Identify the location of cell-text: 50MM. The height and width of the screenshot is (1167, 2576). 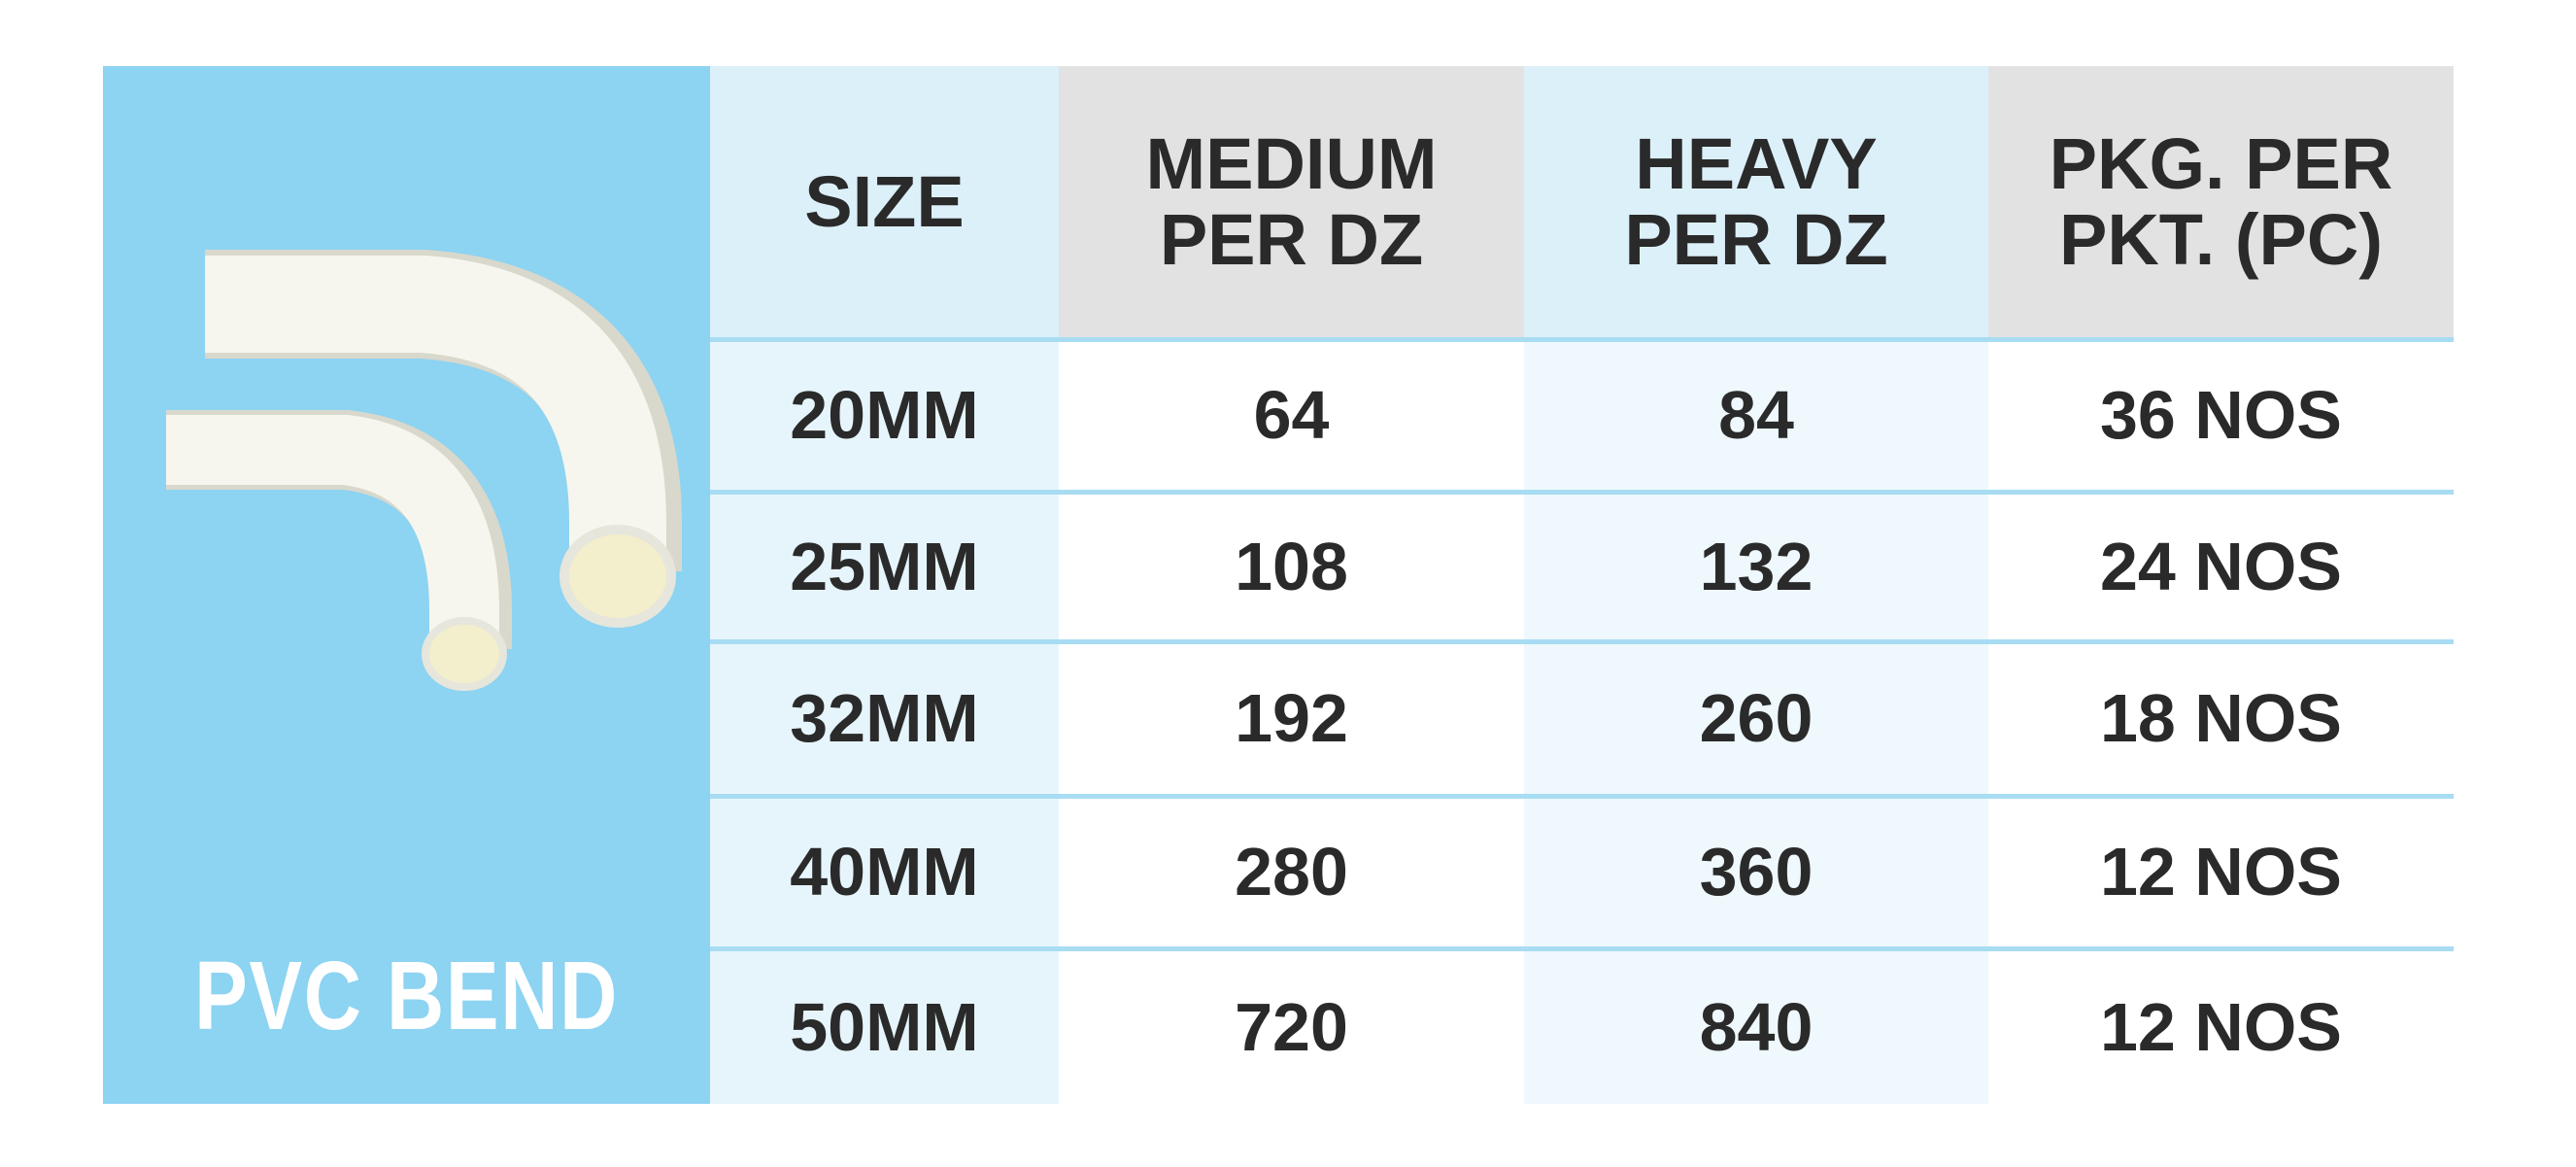
(884, 1027).